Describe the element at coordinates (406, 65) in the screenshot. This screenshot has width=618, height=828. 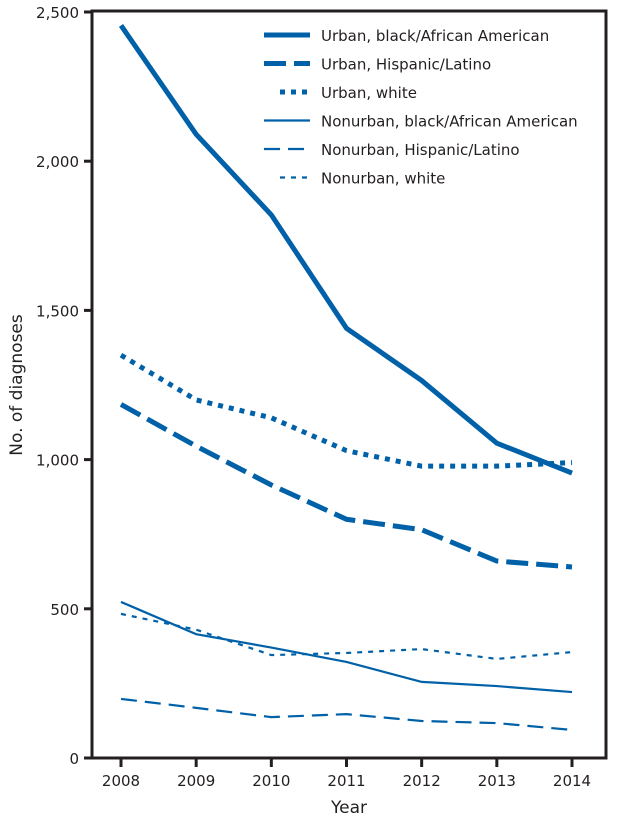
I see `legend-label: Urban, Hispanic/Latino` at that location.